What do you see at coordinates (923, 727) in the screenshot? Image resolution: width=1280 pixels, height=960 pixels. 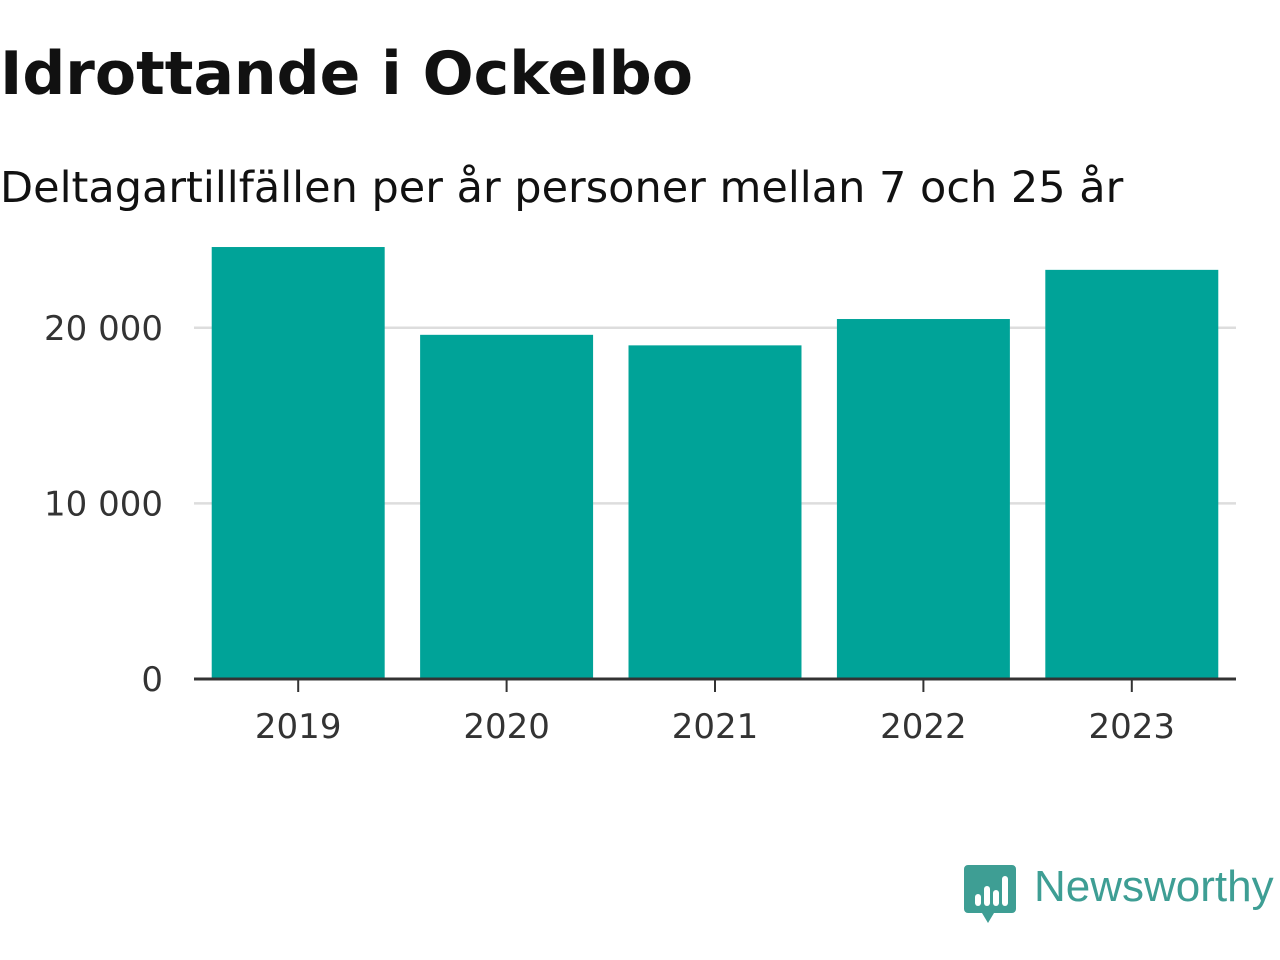 I see `x-tick-label: 2022` at bounding box center [923, 727].